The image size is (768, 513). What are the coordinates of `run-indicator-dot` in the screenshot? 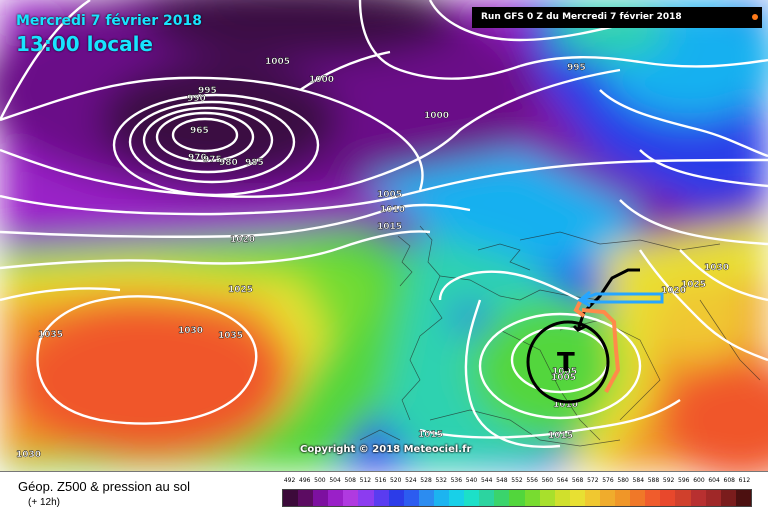 It's located at (755, 17).